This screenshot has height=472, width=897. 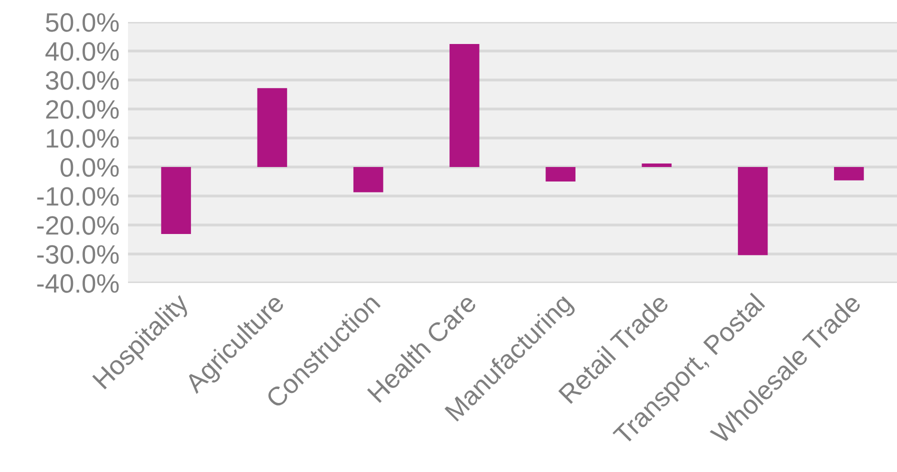 I want to click on y-tick-label: -30.0%, so click(x=78, y=254).